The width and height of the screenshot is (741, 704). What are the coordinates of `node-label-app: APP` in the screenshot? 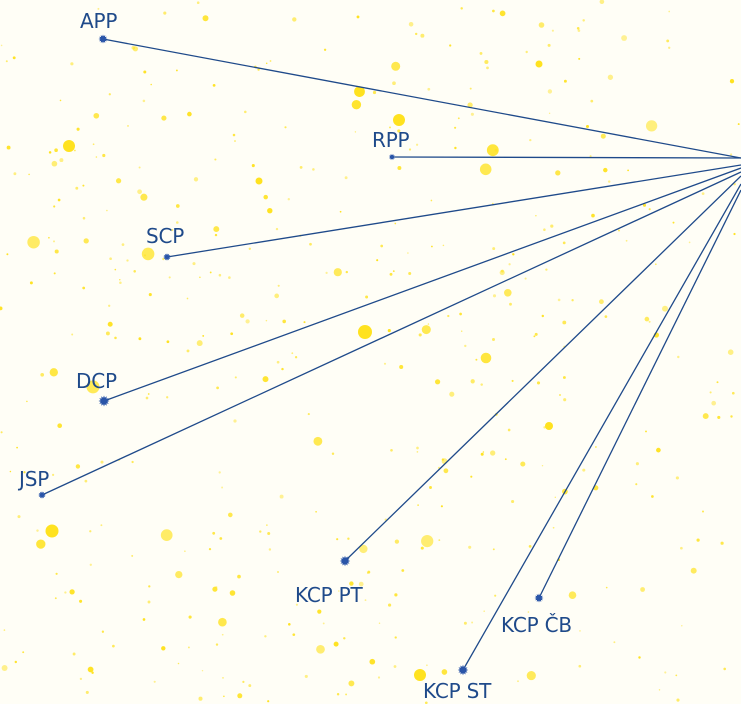 It's located at (99, 21).